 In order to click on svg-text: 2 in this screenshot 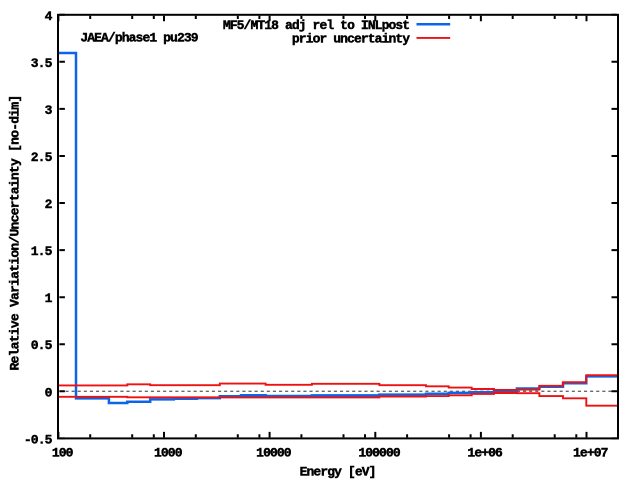, I will do `click(49, 204)`.